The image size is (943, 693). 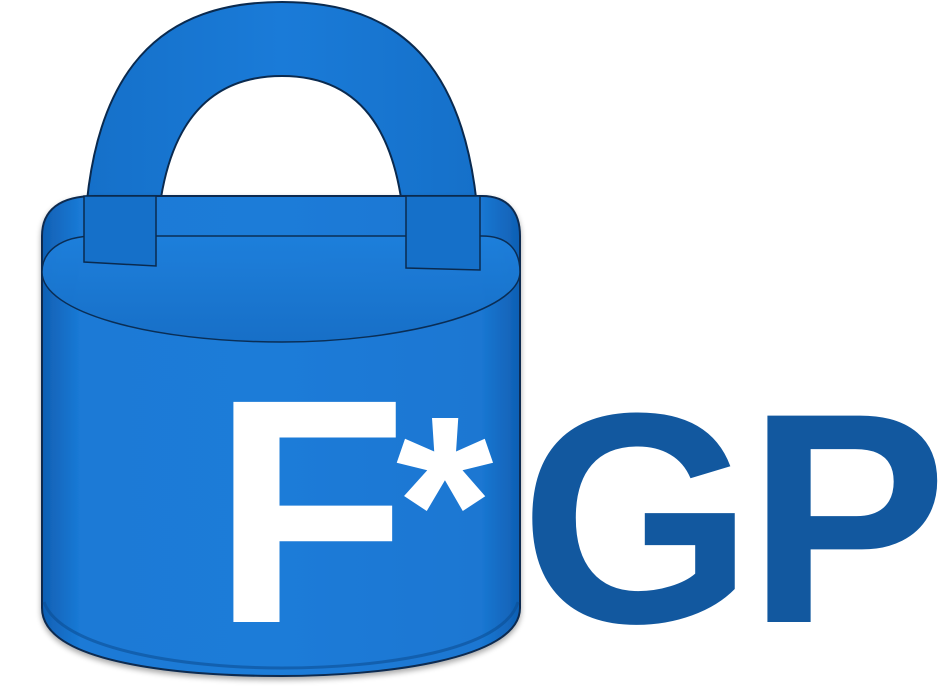 What do you see at coordinates (445, 503) in the screenshot?
I see `logo-asterisk: *` at bounding box center [445, 503].